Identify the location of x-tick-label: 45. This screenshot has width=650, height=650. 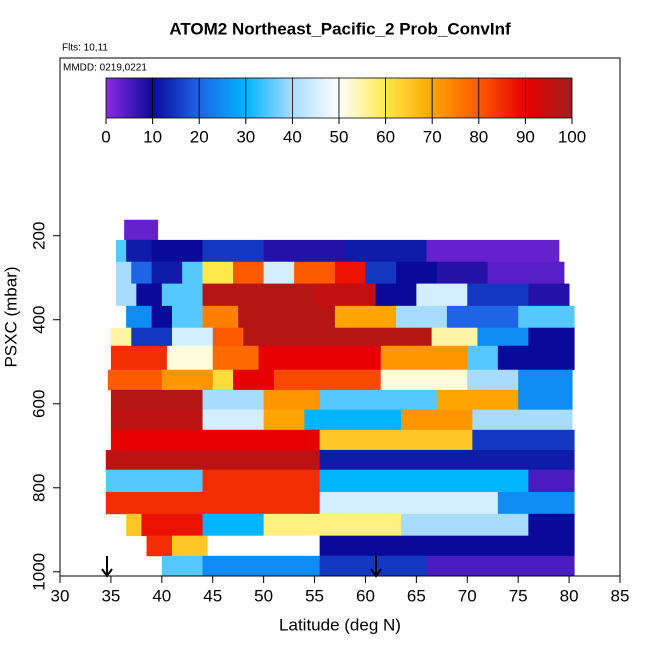
(212, 595).